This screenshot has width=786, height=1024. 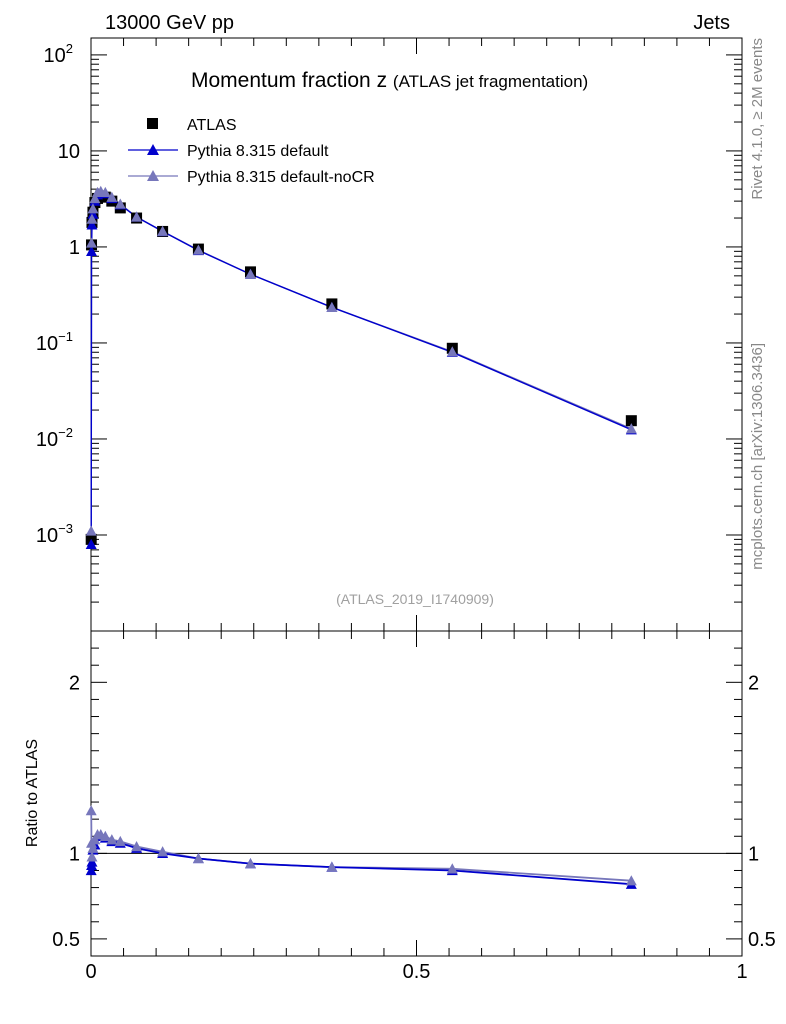 I want to click on rivet-label: Rivet 4.1.0, ≥ 2M events, so click(x=757, y=119).